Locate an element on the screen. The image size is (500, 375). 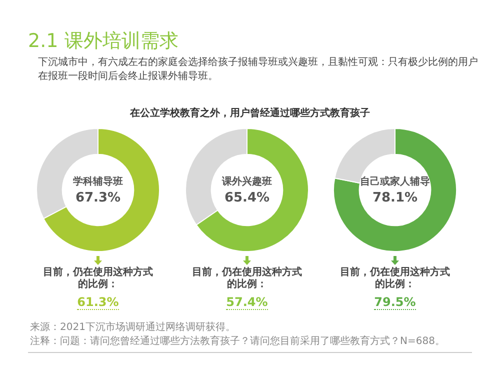
text: 61.3% is located at coordinates (98, 302).